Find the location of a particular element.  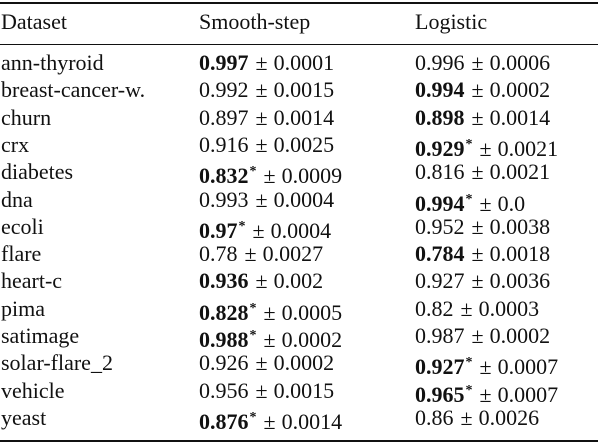

logistic-cell: 0.82 ±0.0003 is located at coordinates (477, 308).